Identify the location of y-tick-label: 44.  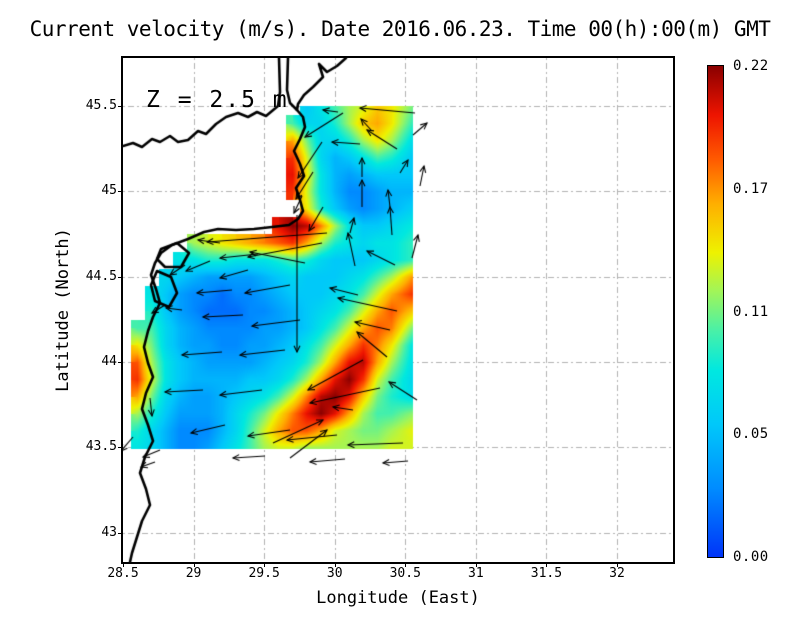
(109, 361).